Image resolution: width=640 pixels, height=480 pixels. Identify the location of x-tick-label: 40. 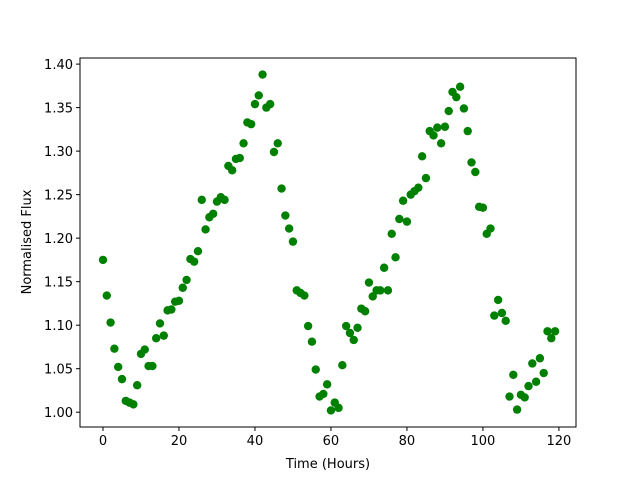
(255, 441).